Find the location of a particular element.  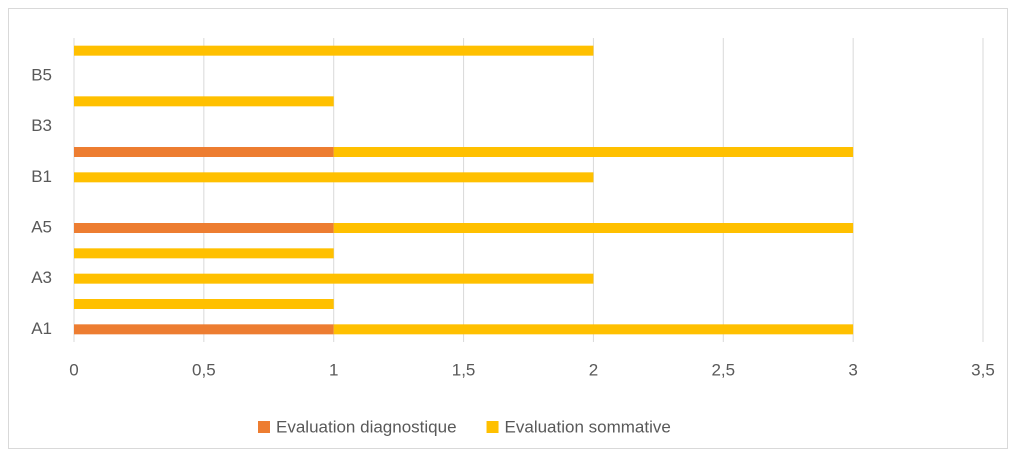

legend-label: Evaluation sommative is located at coordinates (588, 426).